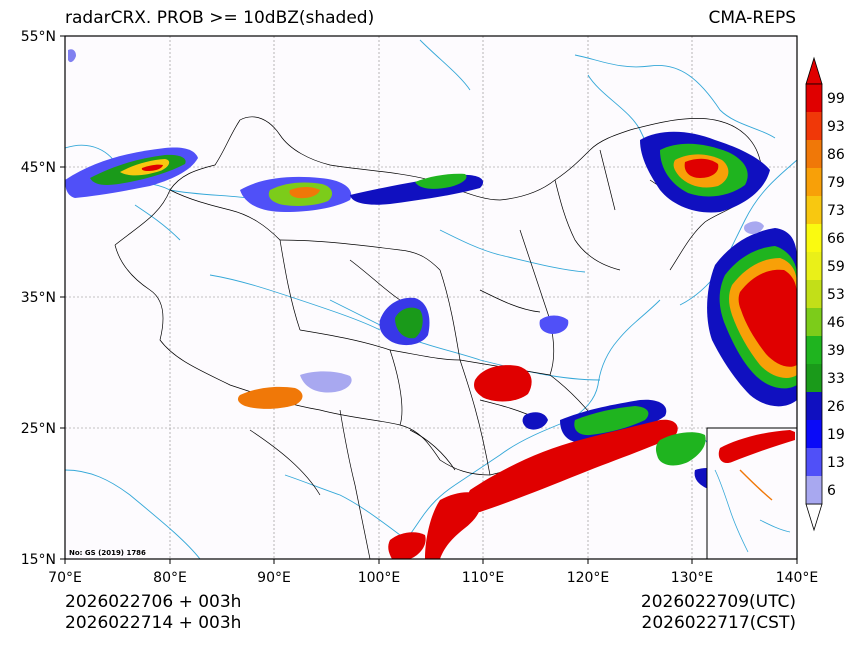 The height and width of the screenshot is (647, 860). I want to click on colorbar-label: 33, so click(836, 379).